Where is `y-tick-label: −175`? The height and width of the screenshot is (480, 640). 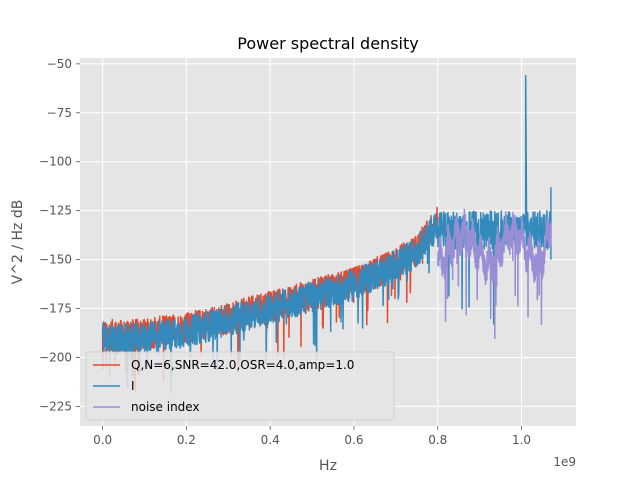
y-tick-label: −175 is located at coordinates (55, 309).